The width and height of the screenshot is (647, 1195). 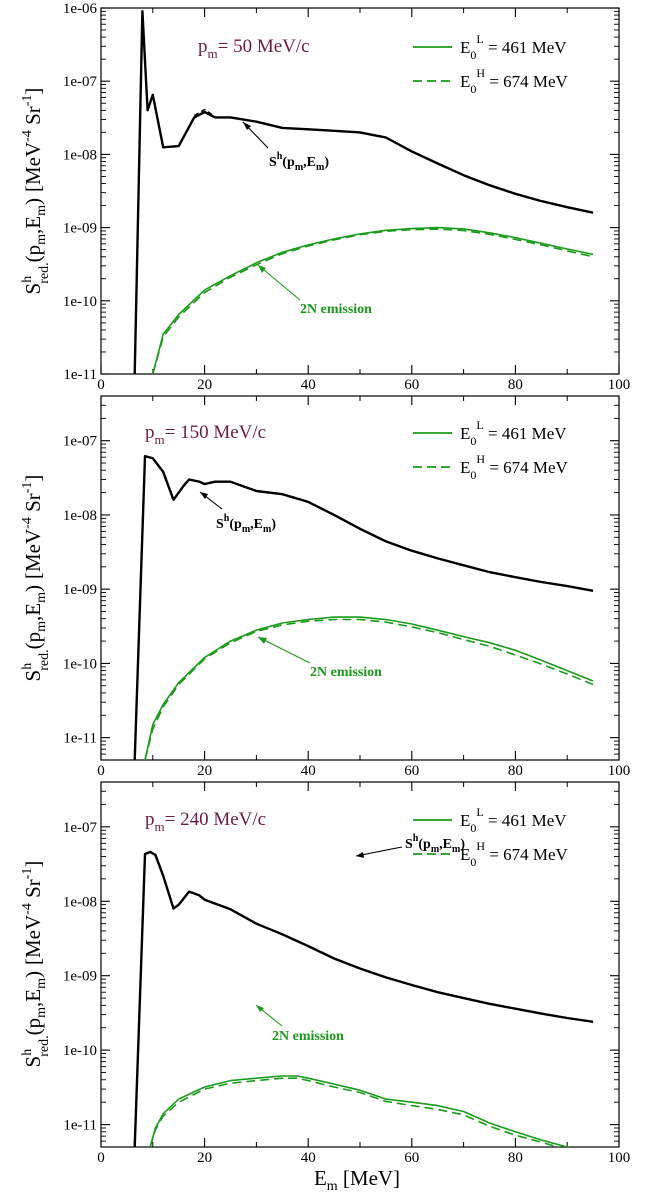 What do you see at coordinates (254, 48) in the screenshot?
I see `pm-label: pm= 50 MeV/c` at bounding box center [254, 48].